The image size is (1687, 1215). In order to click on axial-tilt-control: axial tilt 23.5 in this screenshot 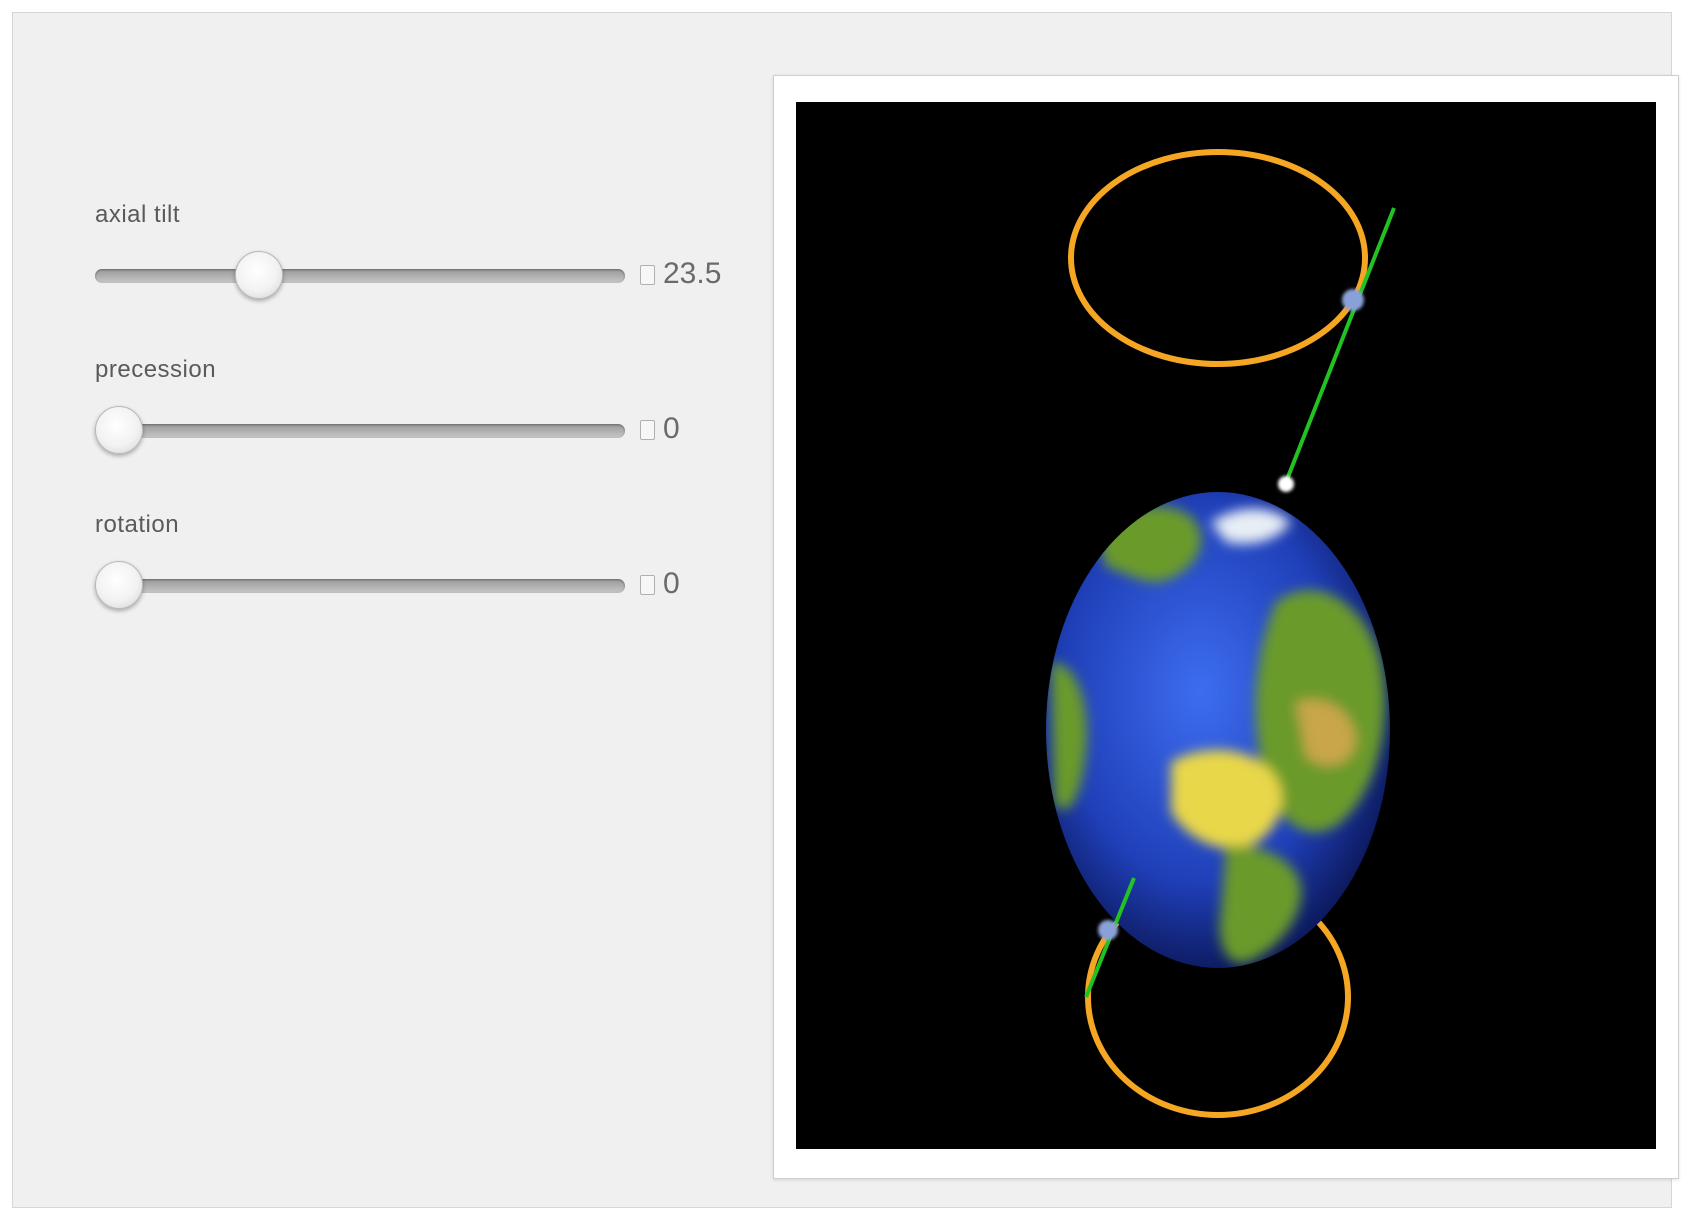, I will do `click(425, 268)`.